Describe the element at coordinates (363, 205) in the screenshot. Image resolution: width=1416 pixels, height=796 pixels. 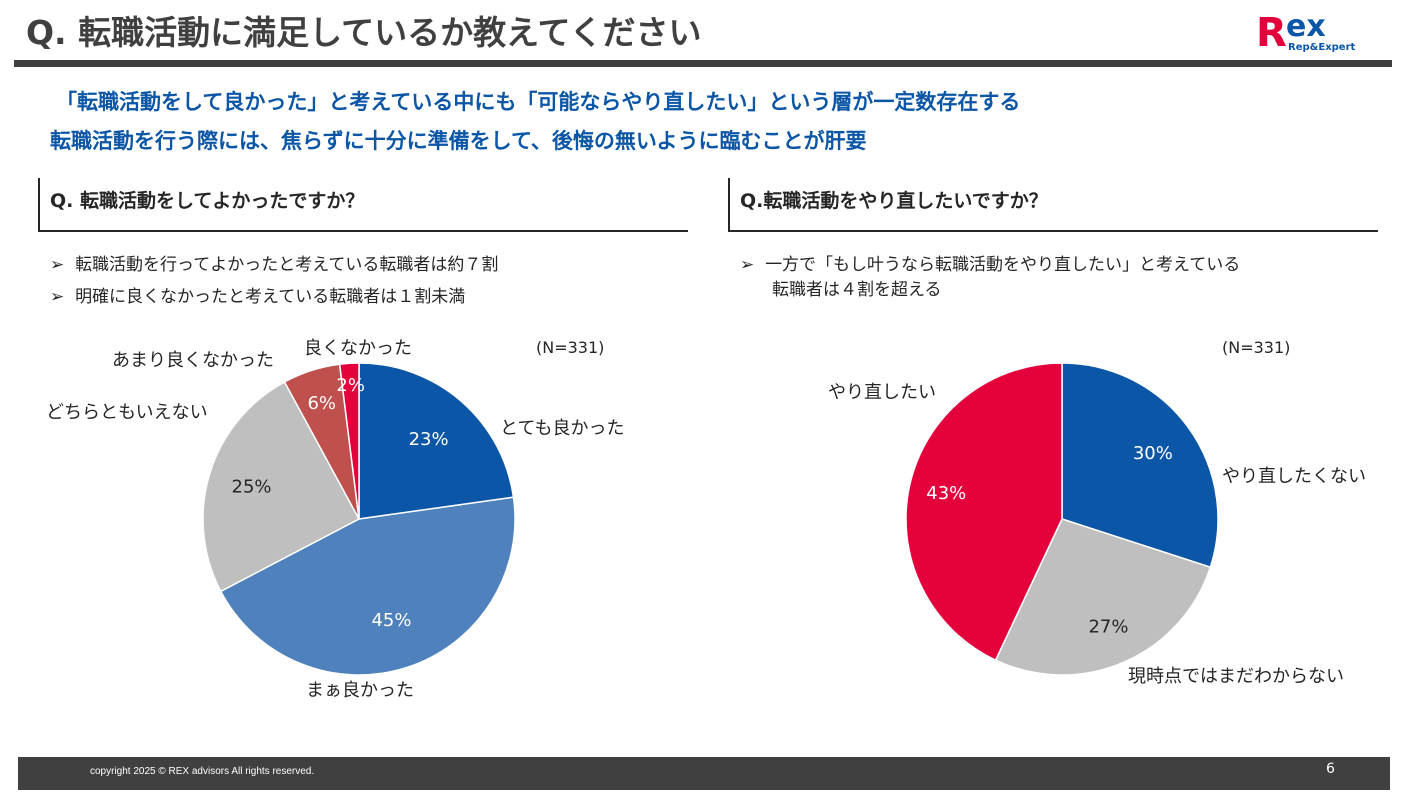
I see `left-section-heading: Q. 転職活動をしてよかったですか？` at that location.